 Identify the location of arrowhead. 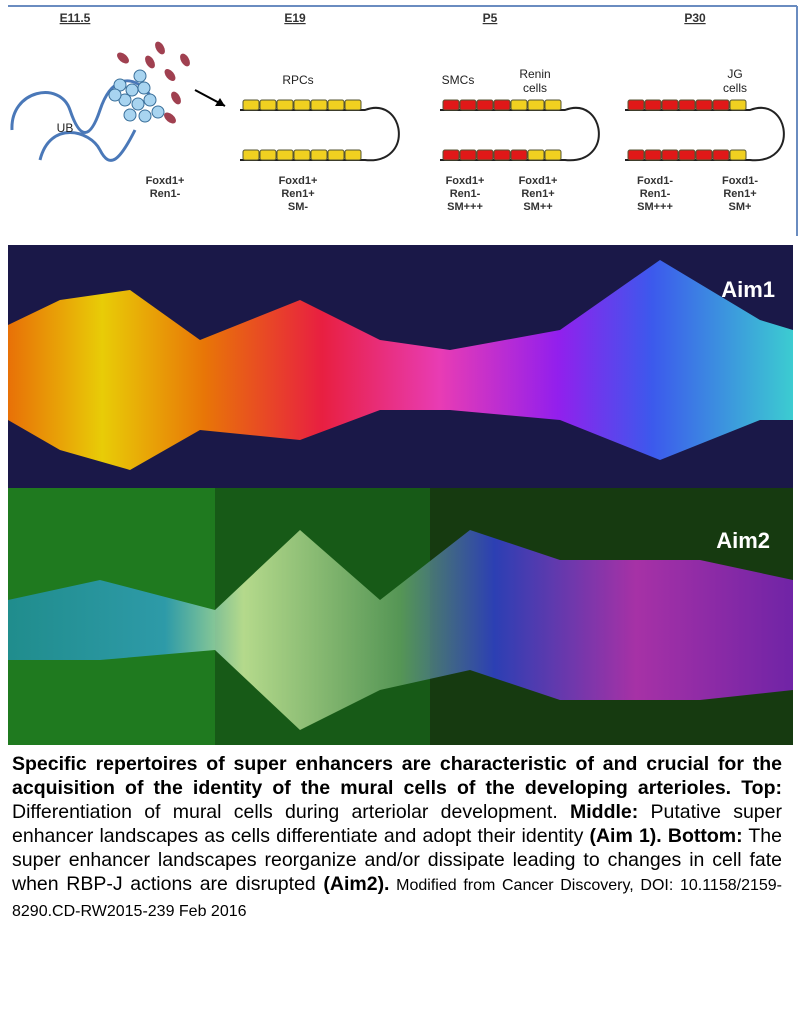
(220, 102).